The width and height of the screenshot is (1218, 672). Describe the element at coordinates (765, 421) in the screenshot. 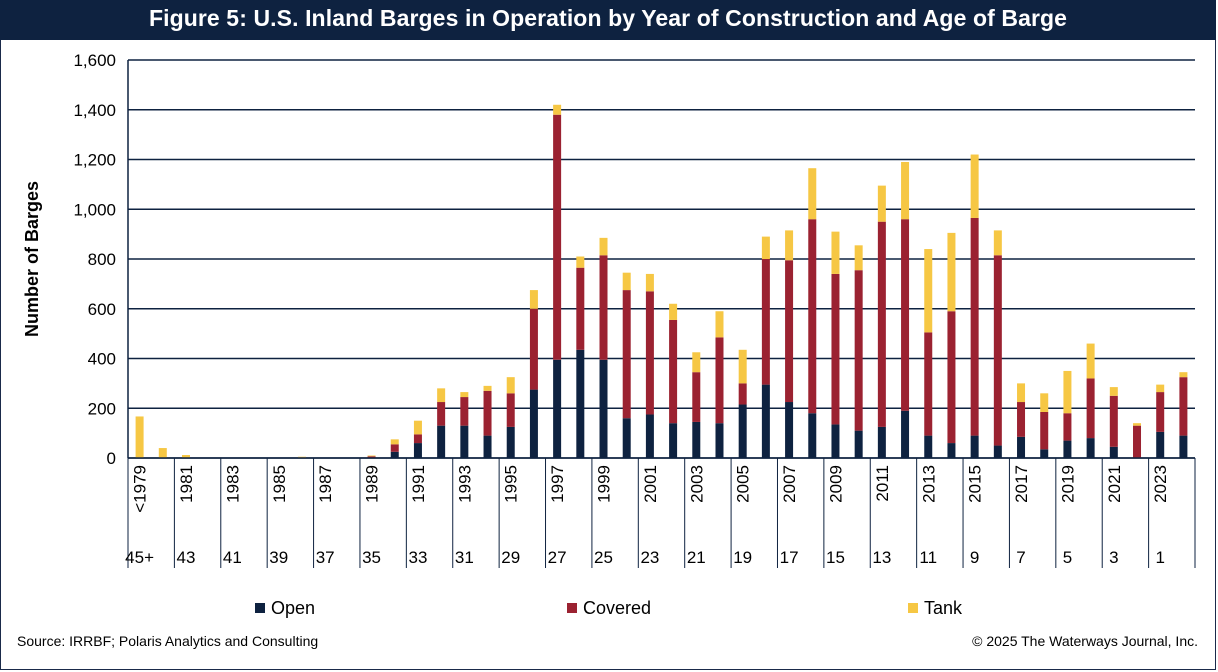

I see `bar-open-2006` at that location.